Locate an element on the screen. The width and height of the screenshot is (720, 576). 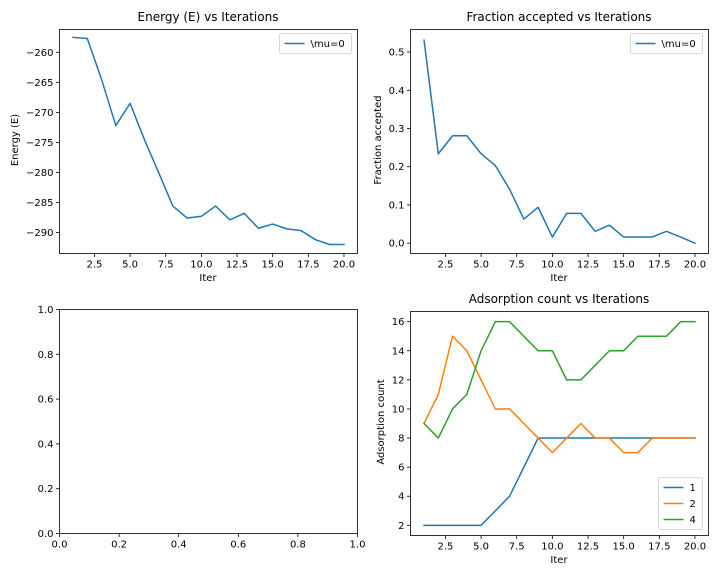
adsorption-chart-ytick-label: 10 is located at coordinates (398, 409).